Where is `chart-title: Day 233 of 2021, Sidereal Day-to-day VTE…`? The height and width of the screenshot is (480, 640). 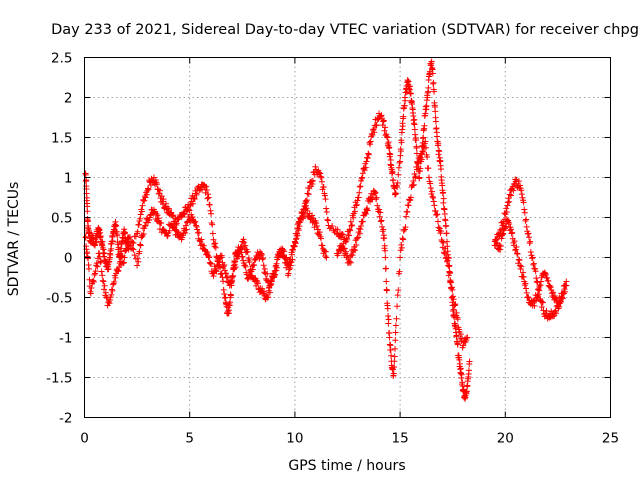 chart-title: Day 233 of 2021, Sidereal Day-to-day VTE… is located at coordinates (345, 30).